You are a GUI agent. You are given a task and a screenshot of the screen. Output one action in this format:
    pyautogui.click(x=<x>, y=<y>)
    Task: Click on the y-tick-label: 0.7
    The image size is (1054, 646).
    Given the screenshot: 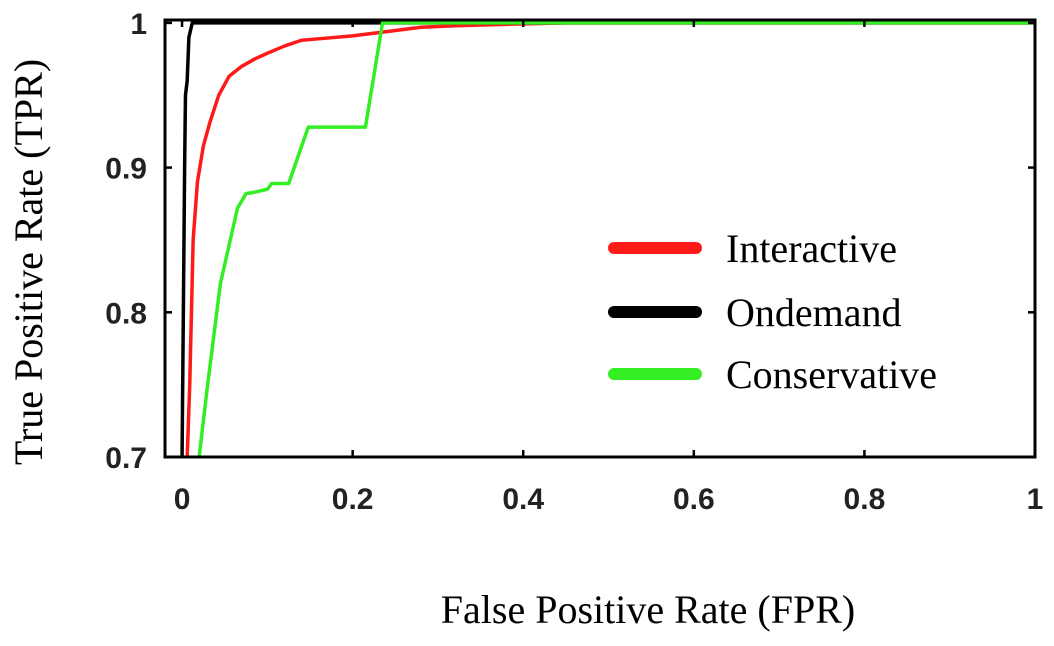 What is the action you would take?
    pyautogui.click(x=126, y=458)
    